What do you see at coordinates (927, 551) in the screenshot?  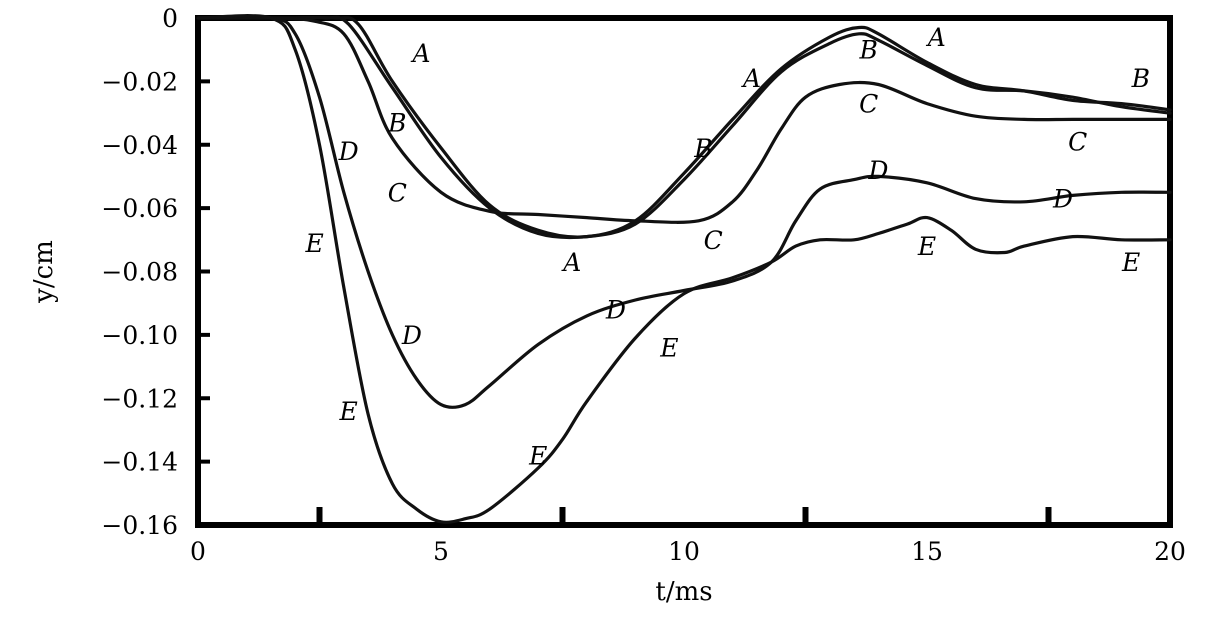 I see `x-tick-label: 15` at bounding box center [927, 551].